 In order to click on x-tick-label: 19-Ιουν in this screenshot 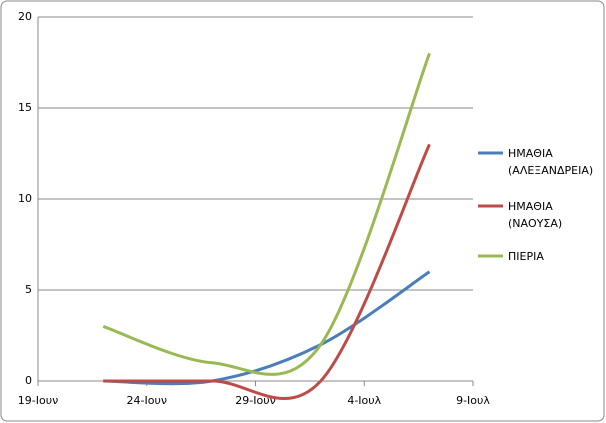, I will do `click(38, 400)`.